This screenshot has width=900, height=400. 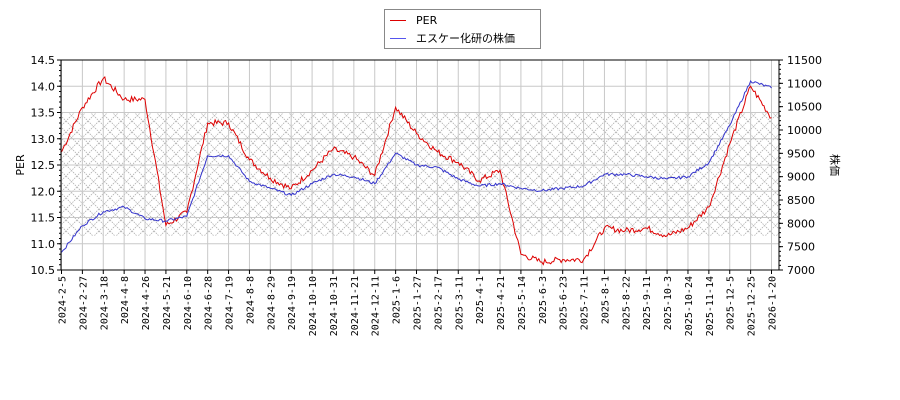 What do you see at coordinates (804, 83) in the screenshot?
I see `svg-text: 11000` at bounding box center [804, 83].